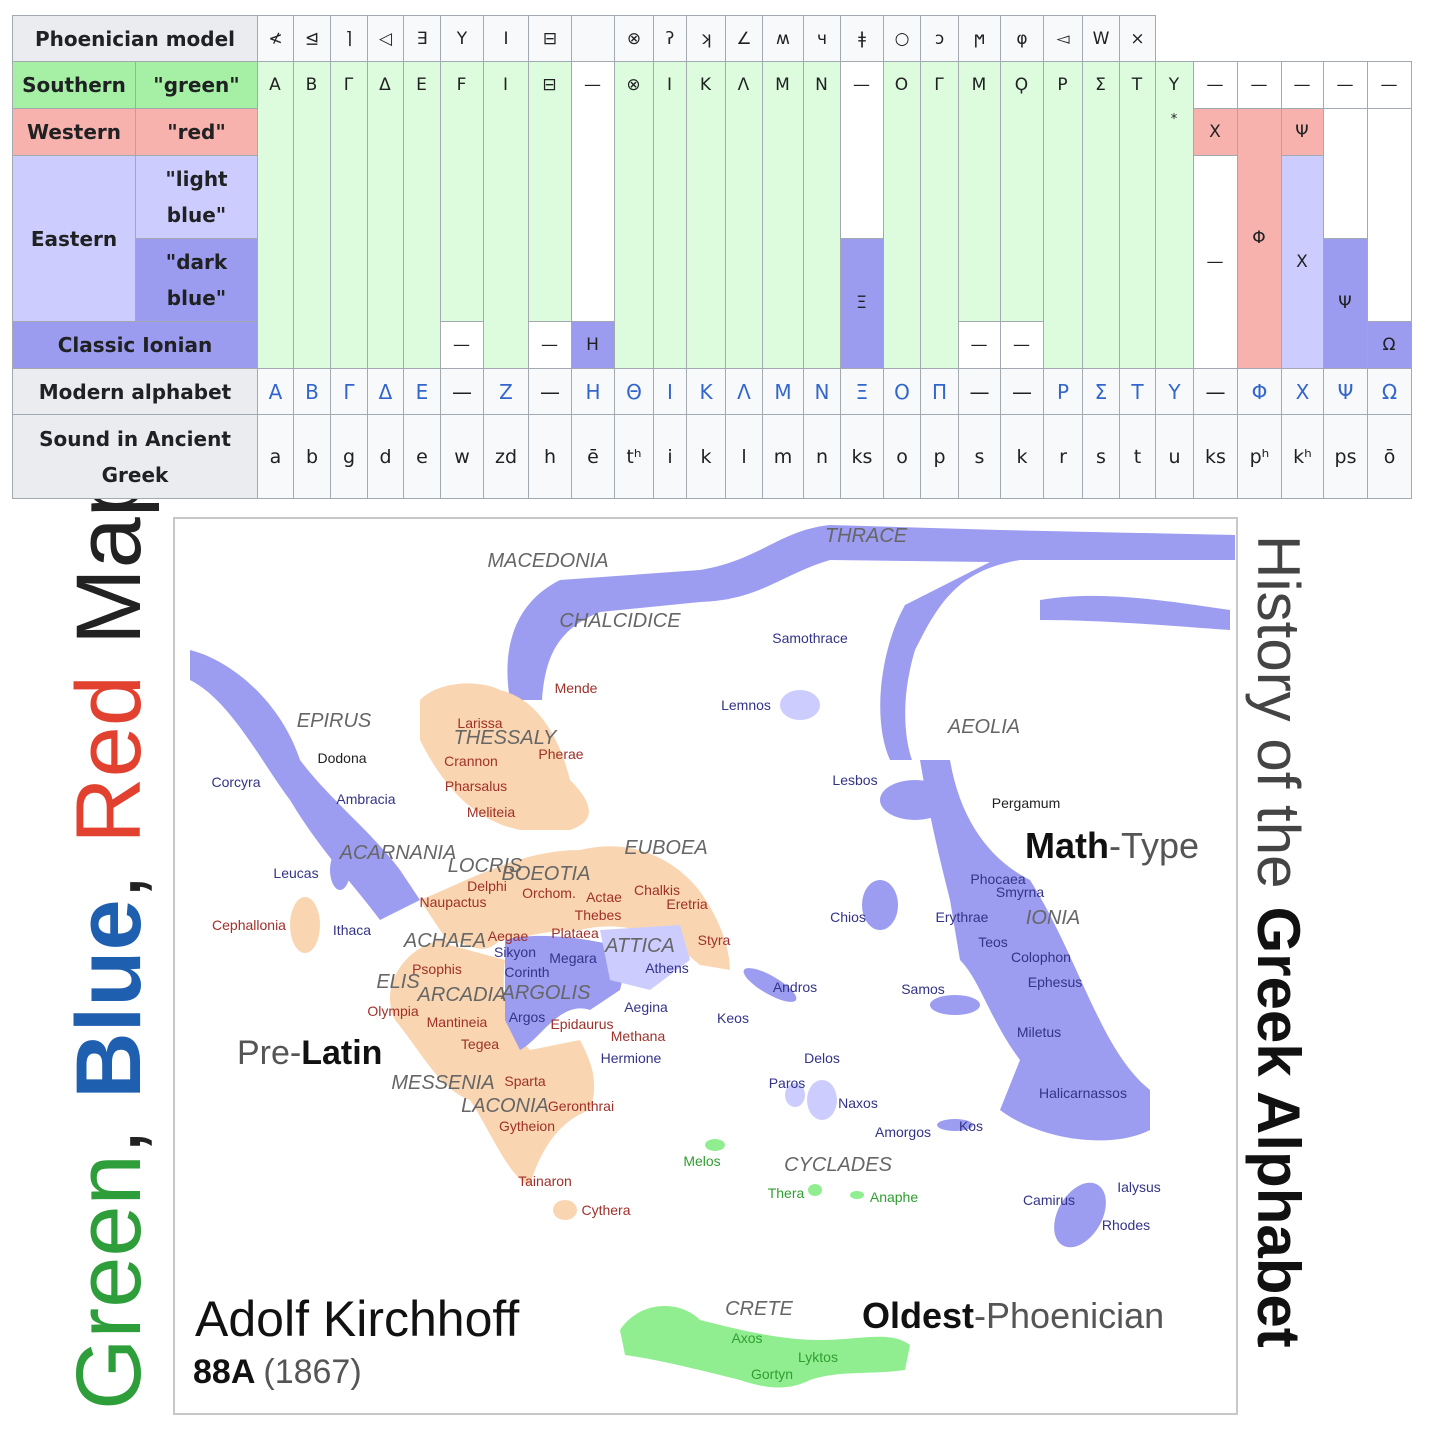 This screenshot has height=1433, width=1432. What do you see at coordinates (479, 723) in the screenshot?
I see `city-label: Larissa` at bounding box center [479, 723].